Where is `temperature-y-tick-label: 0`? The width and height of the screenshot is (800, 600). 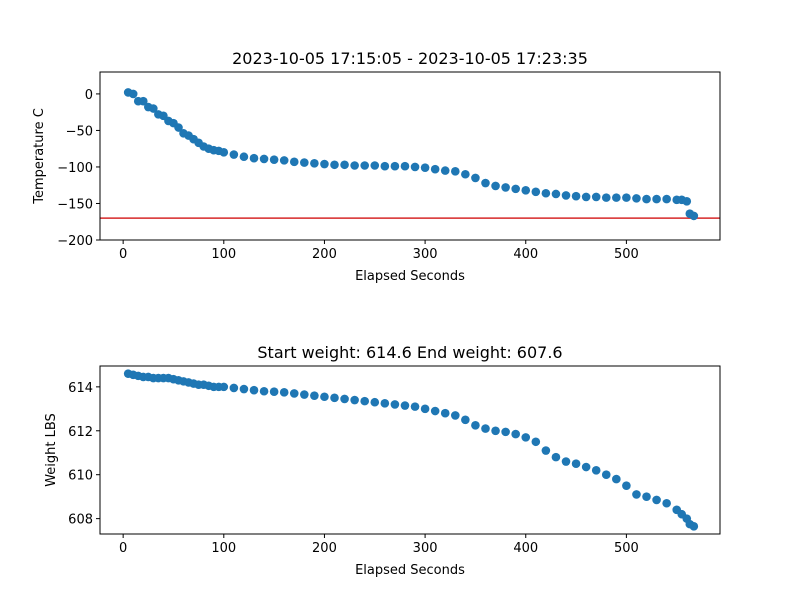
temperature-y-tick-label: 0 is located at coordinates (89, 95).